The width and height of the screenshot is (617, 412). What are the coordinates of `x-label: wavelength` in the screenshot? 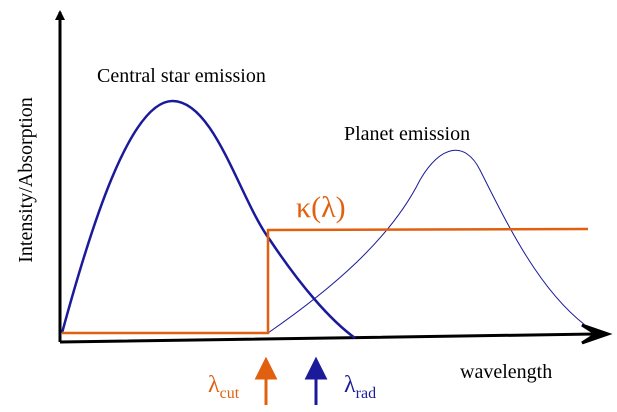 It's located at (506, 372).